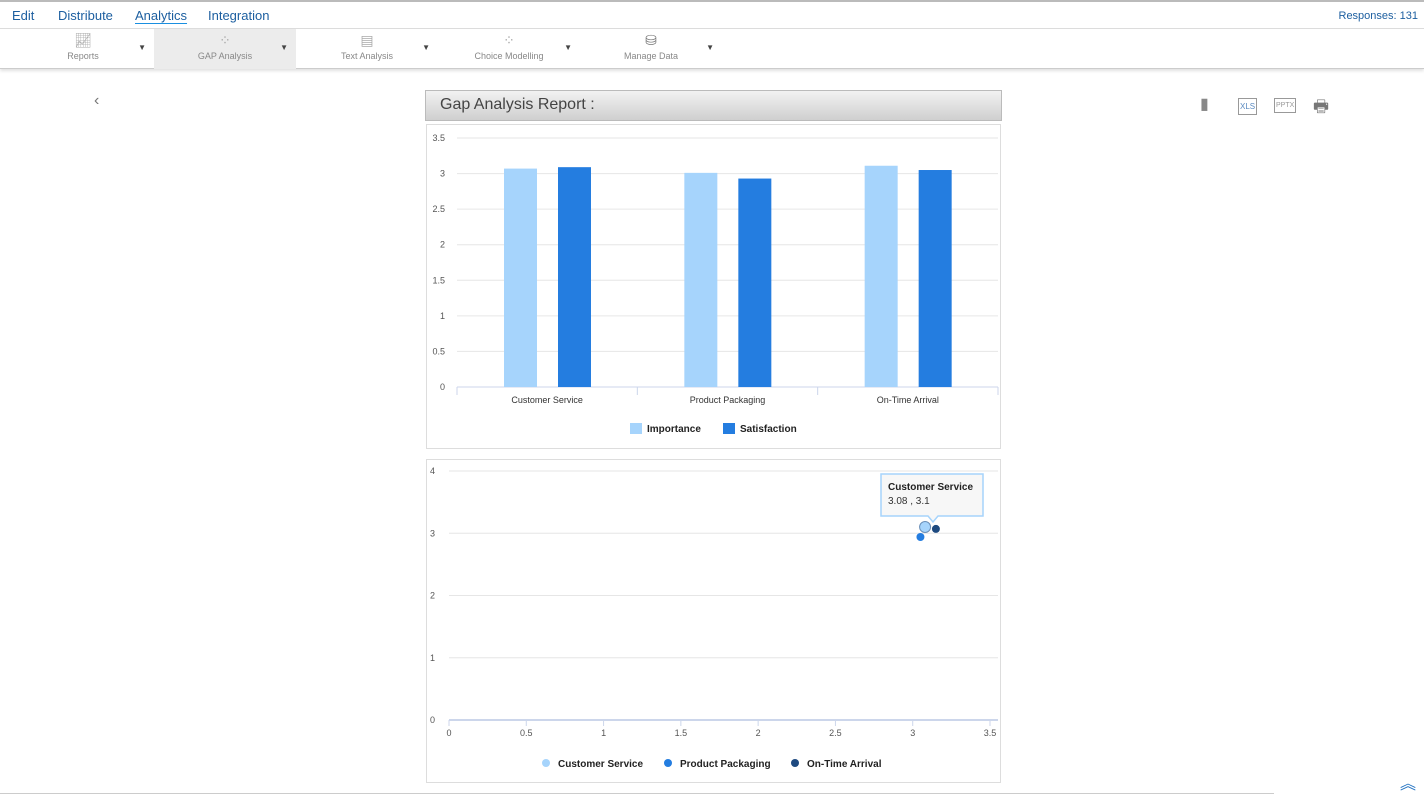 Image resolution: width=1424 pixels, height=796 pixels. I want to click on y-tick-label: 3.5, so click(438, 138).